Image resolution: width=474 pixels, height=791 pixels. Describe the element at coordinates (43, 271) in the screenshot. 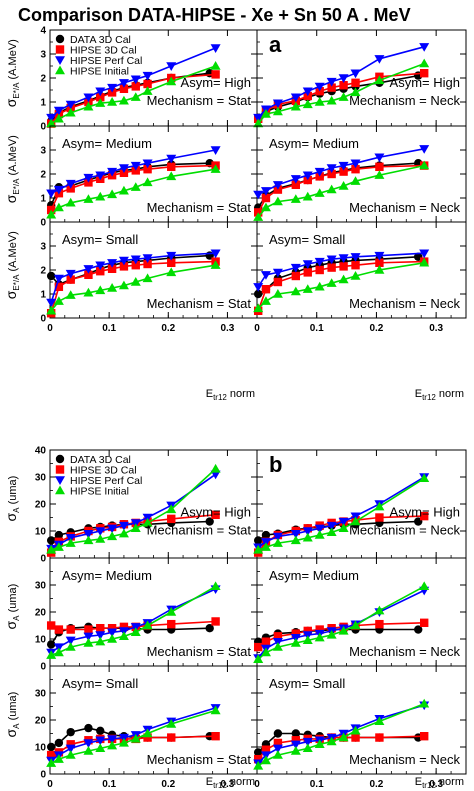

I see `y-tick-label: 2` at that location.